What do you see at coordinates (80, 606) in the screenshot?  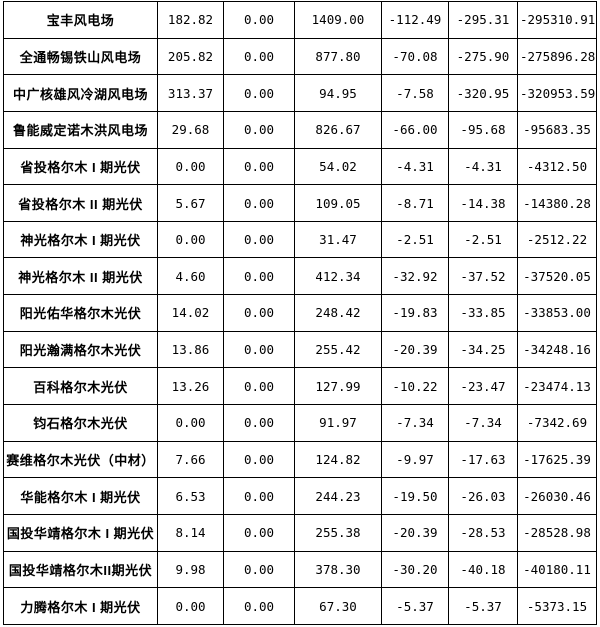 I see `plant-name-cell: 力腾格尔木 I 期光伏` at bounding box center [80, 606].